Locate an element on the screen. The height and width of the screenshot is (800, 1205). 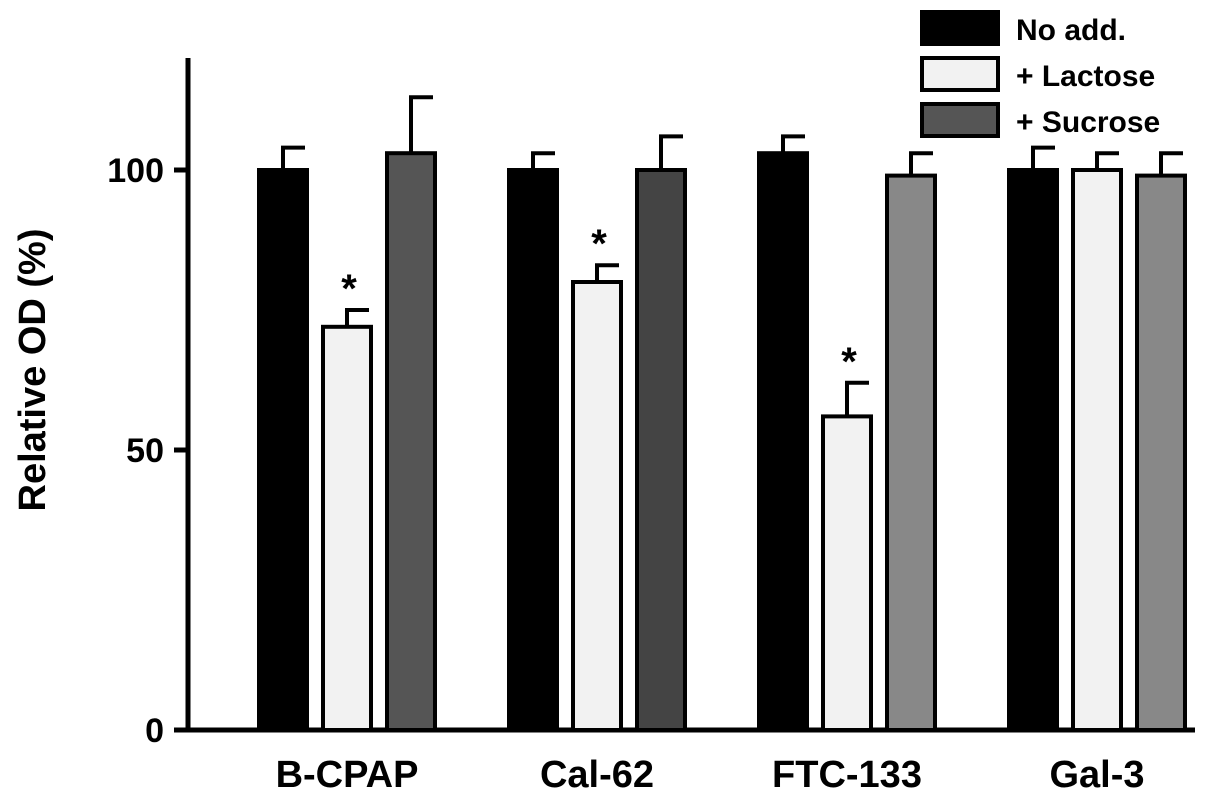
category-label: Cal-62 is located at coordinates (597, 775).